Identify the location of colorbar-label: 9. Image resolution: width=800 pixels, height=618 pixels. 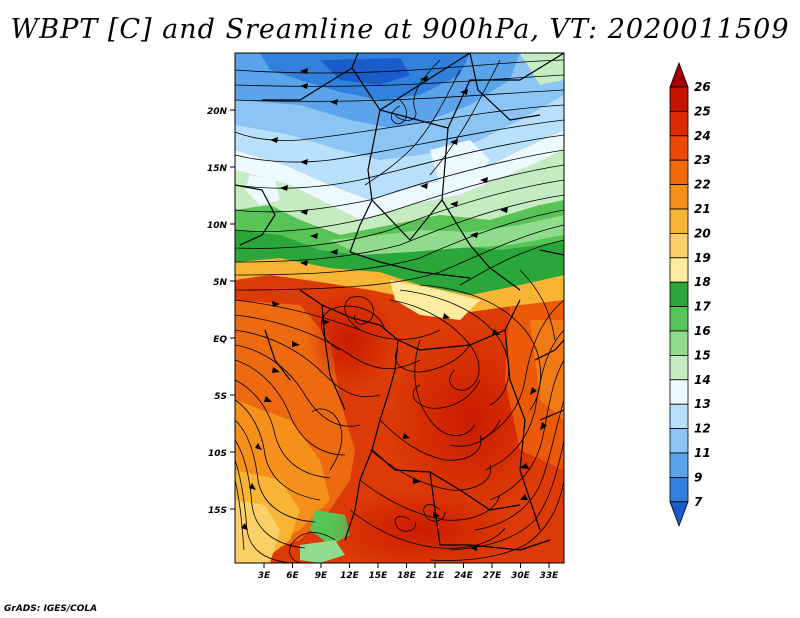
(698, 477).